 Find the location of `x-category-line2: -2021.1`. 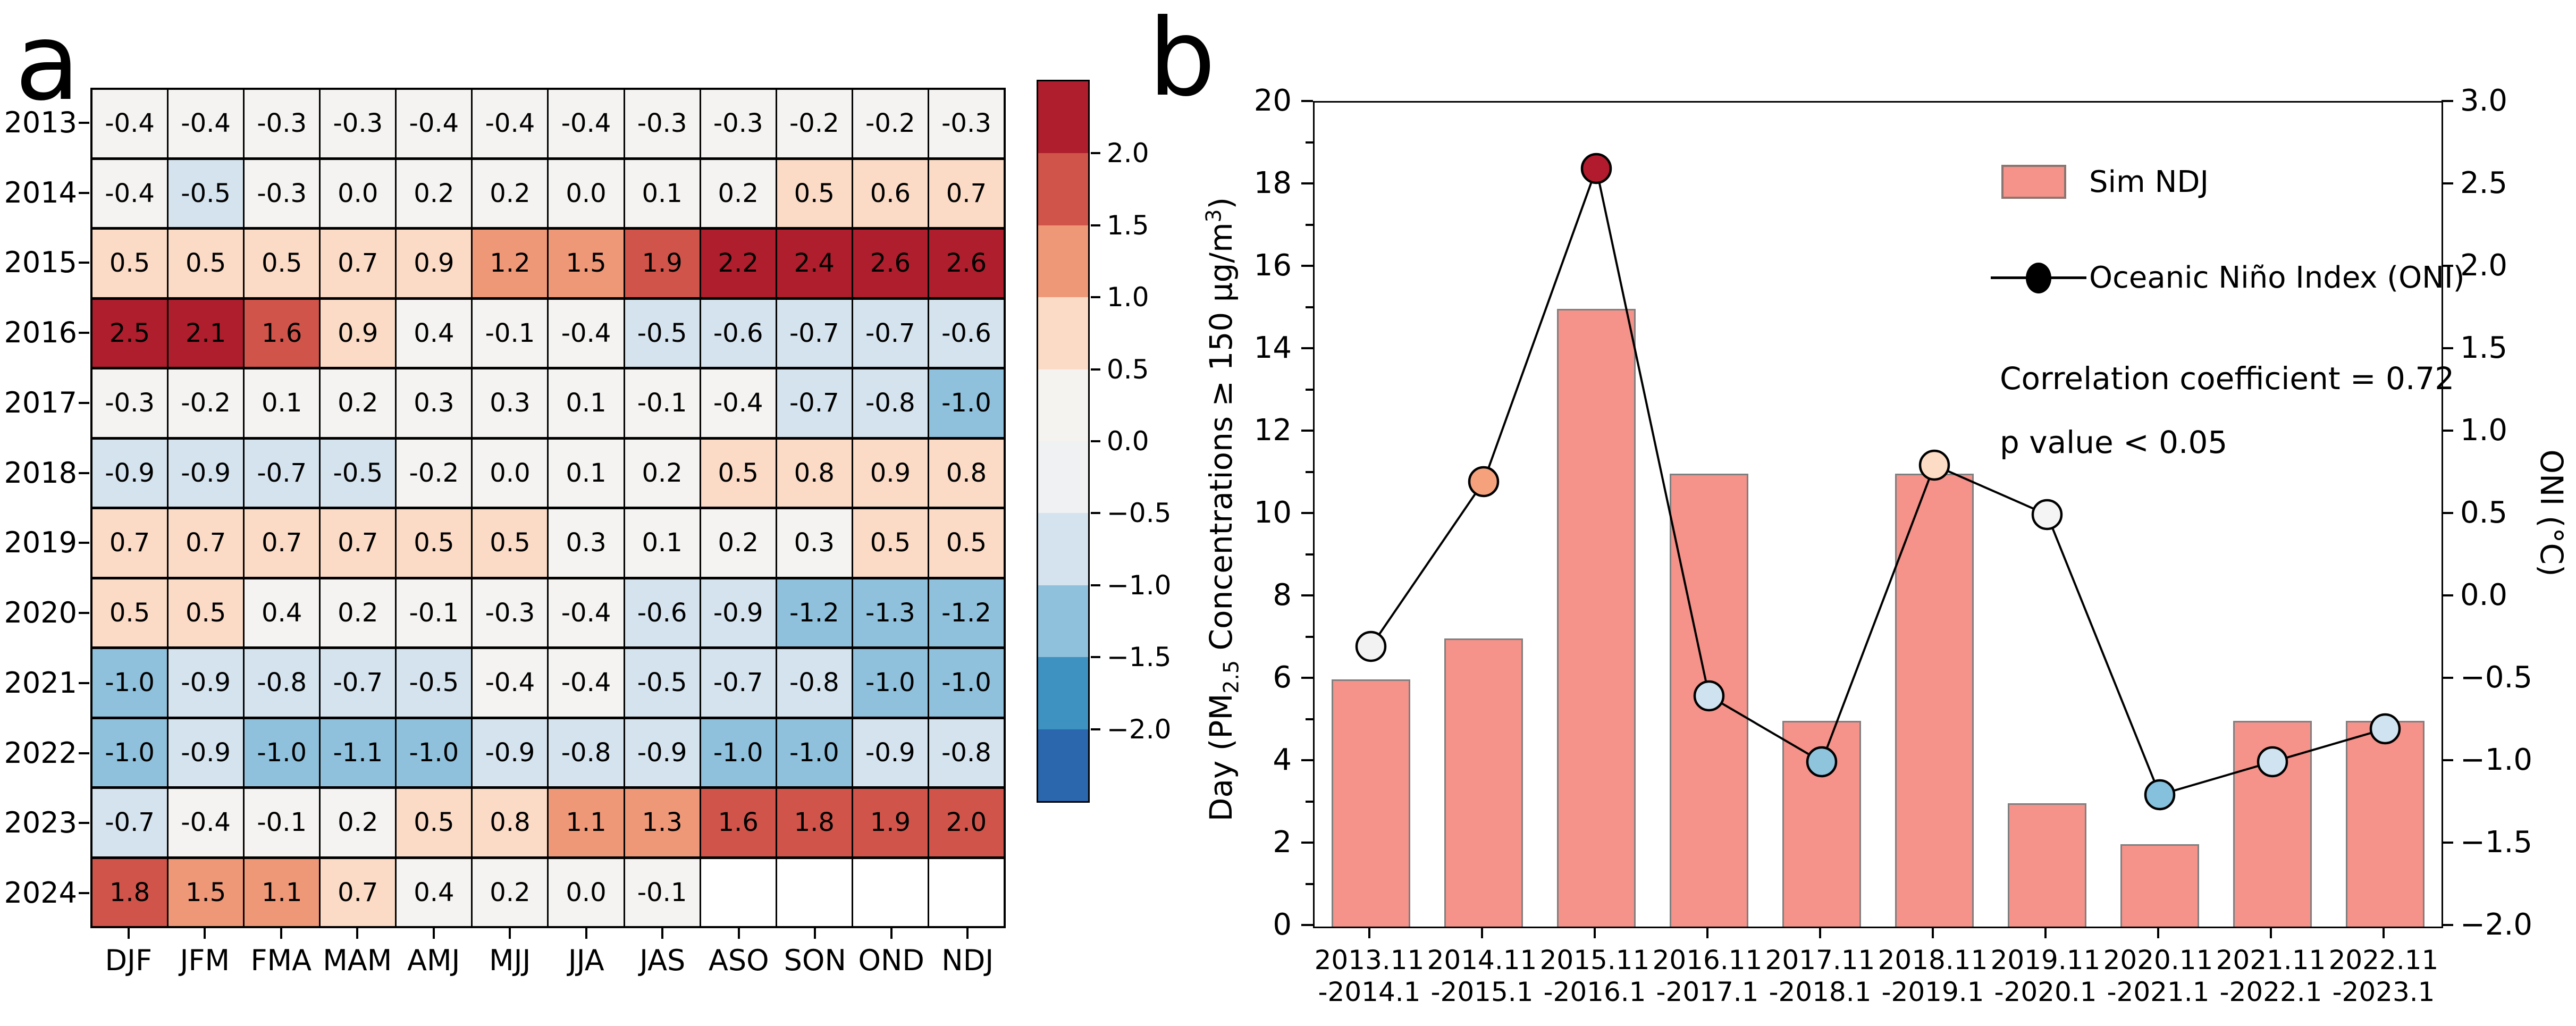

x-category-line2: -2021.1 is located at coordinates (2158, 992).